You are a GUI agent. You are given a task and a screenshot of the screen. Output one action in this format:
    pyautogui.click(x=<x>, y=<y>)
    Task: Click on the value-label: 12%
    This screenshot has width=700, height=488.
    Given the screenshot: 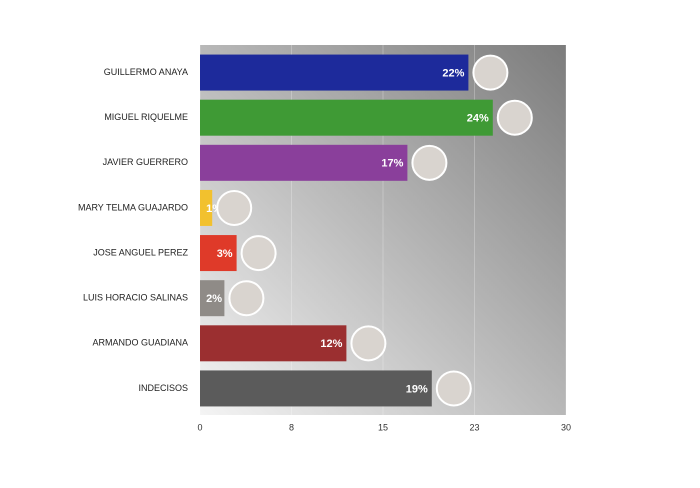 What is the action you would take?
    pyautogui.click(x=331, y=344)
    